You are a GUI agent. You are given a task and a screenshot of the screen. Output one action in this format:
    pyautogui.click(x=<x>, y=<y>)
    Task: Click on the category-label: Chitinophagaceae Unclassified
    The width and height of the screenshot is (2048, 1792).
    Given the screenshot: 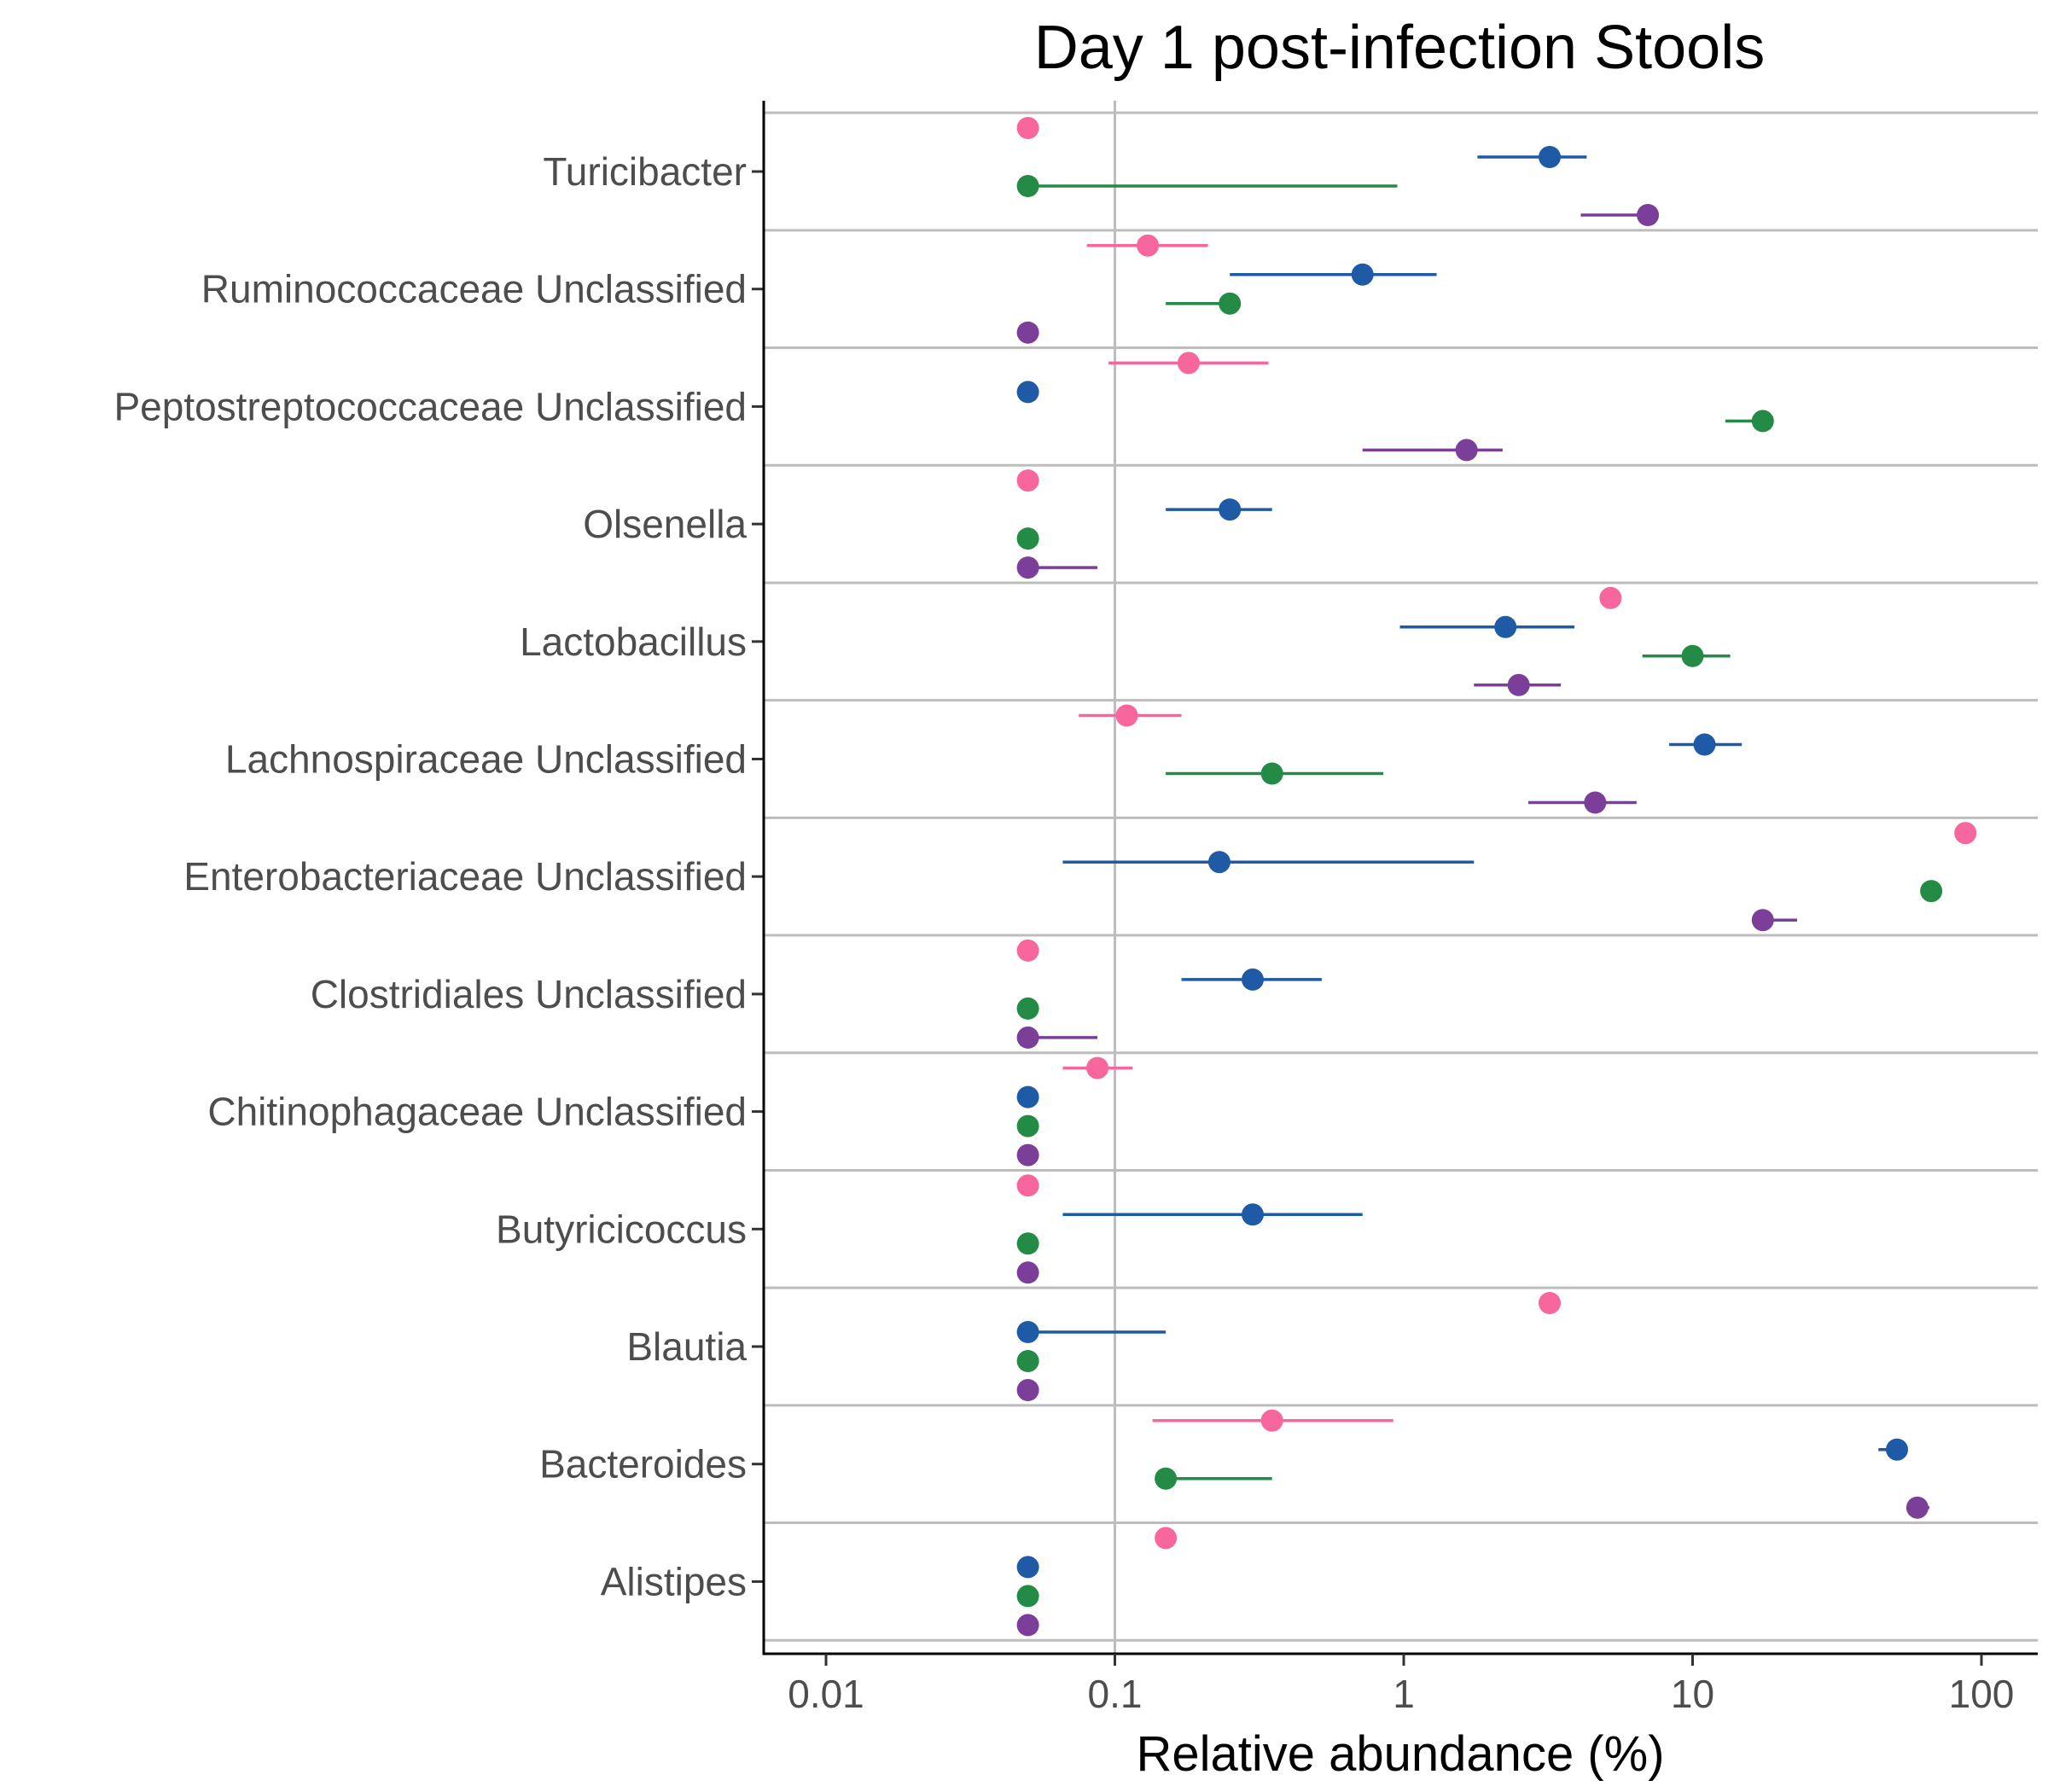 What is the action you would take?
    pyautogui.click(x=477, y=1112)
    